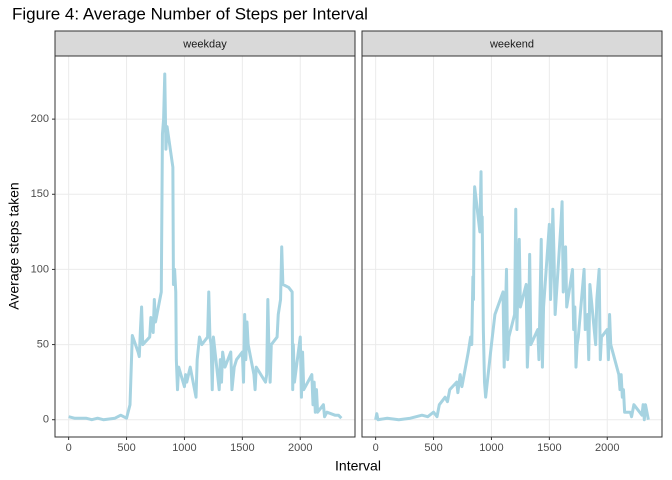  Describe the element at coordinates (43, 344) in the screenshot. I see `y-tick-label: 50` at that location.